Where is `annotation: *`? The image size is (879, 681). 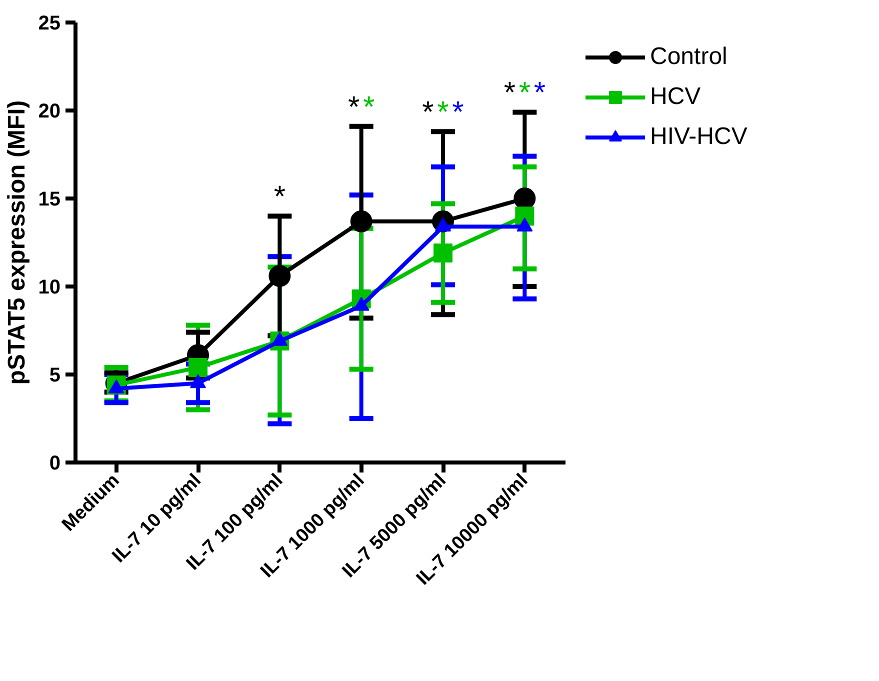 annotation: * is located at coordinates (280, 197).